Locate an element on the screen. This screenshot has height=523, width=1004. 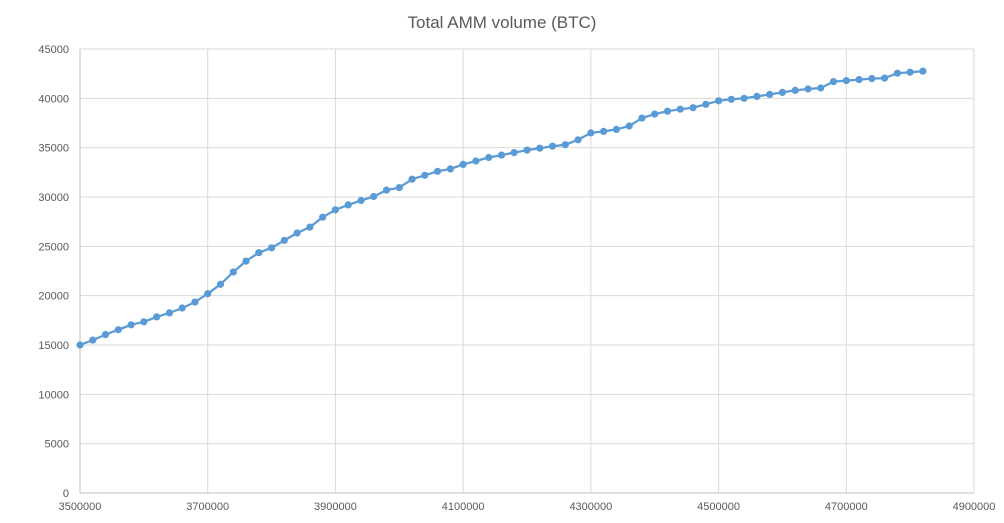
chart-title: Total AMM volume (BTC) is located at coordinates (502, 22).